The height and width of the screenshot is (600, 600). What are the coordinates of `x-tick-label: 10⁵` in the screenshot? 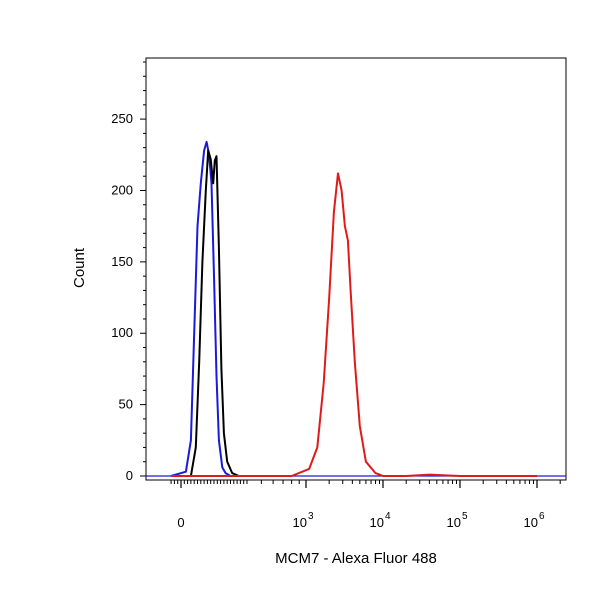 It's located at (456, 520).